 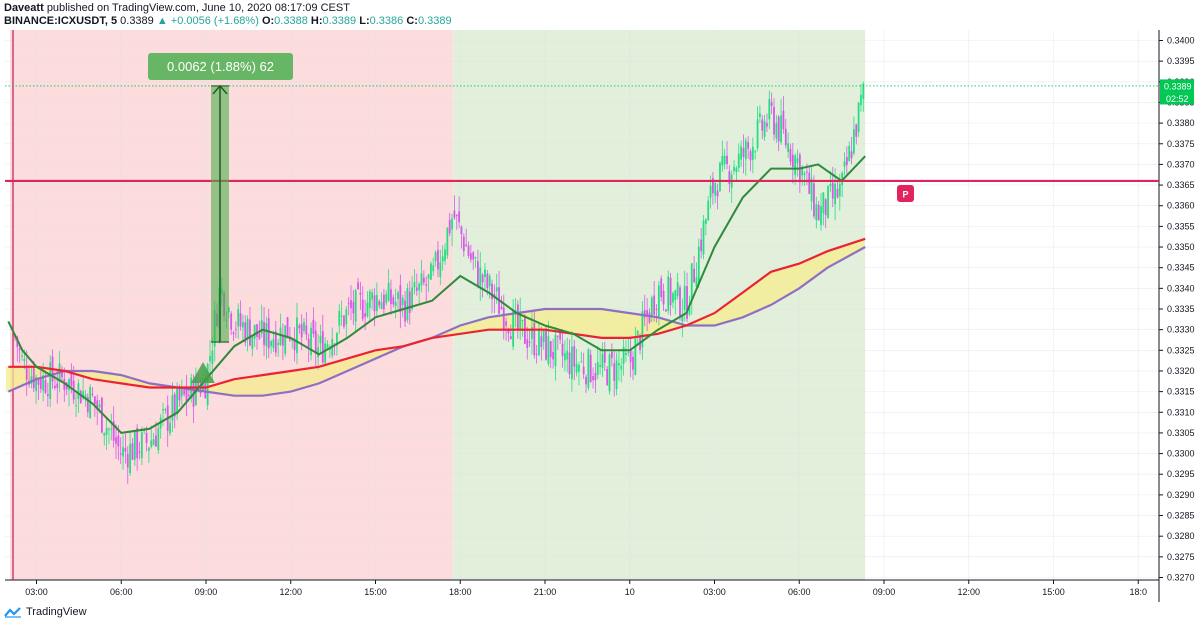 I want to click on last-price-tag-label: 0.3389, so click(x=1178, y=86).